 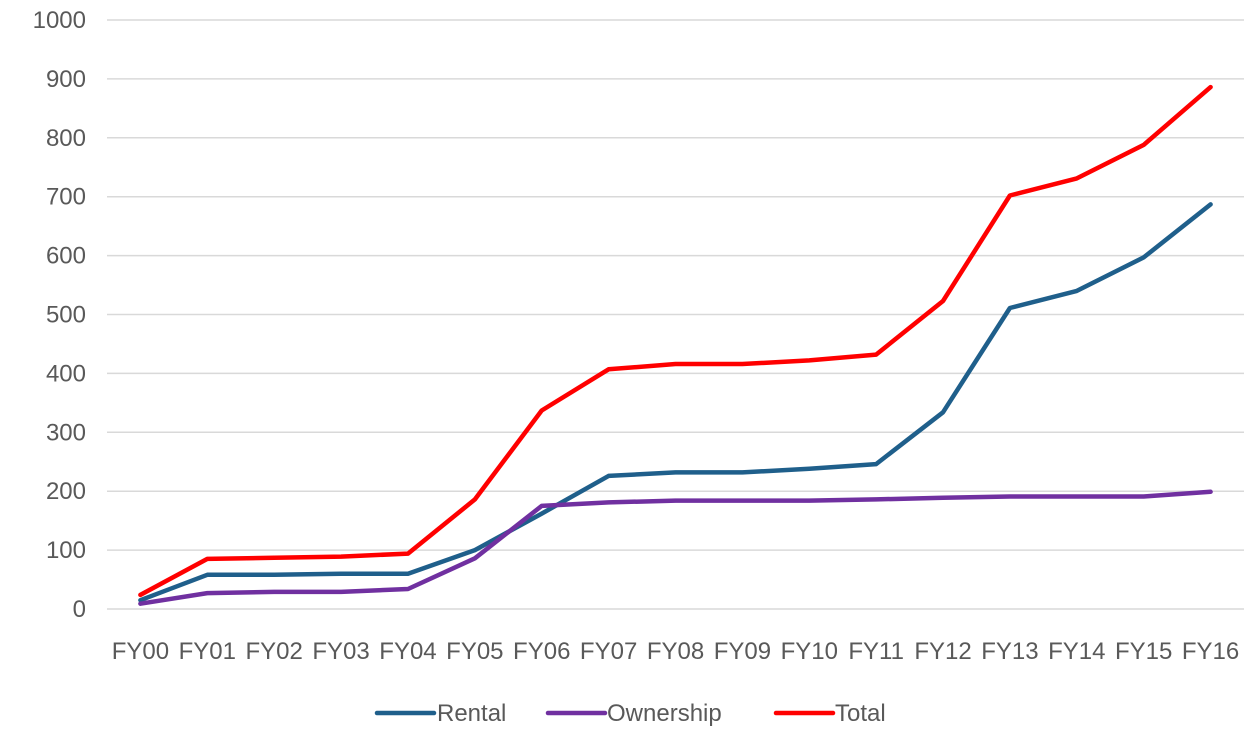 I want to click on x-tick-label: FY03, so click(x=340, y=651).